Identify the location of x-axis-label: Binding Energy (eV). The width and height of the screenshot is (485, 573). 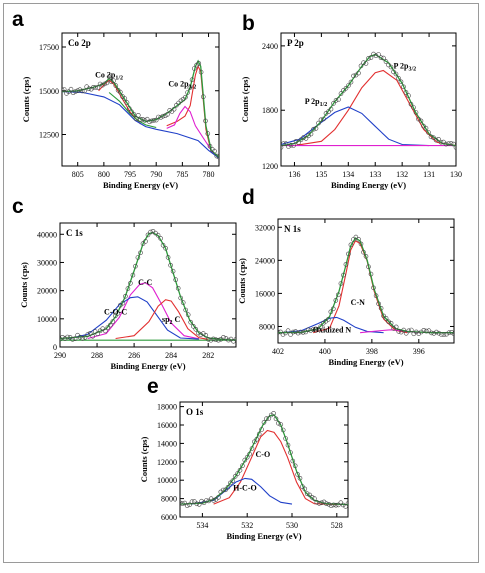
(365, 362).